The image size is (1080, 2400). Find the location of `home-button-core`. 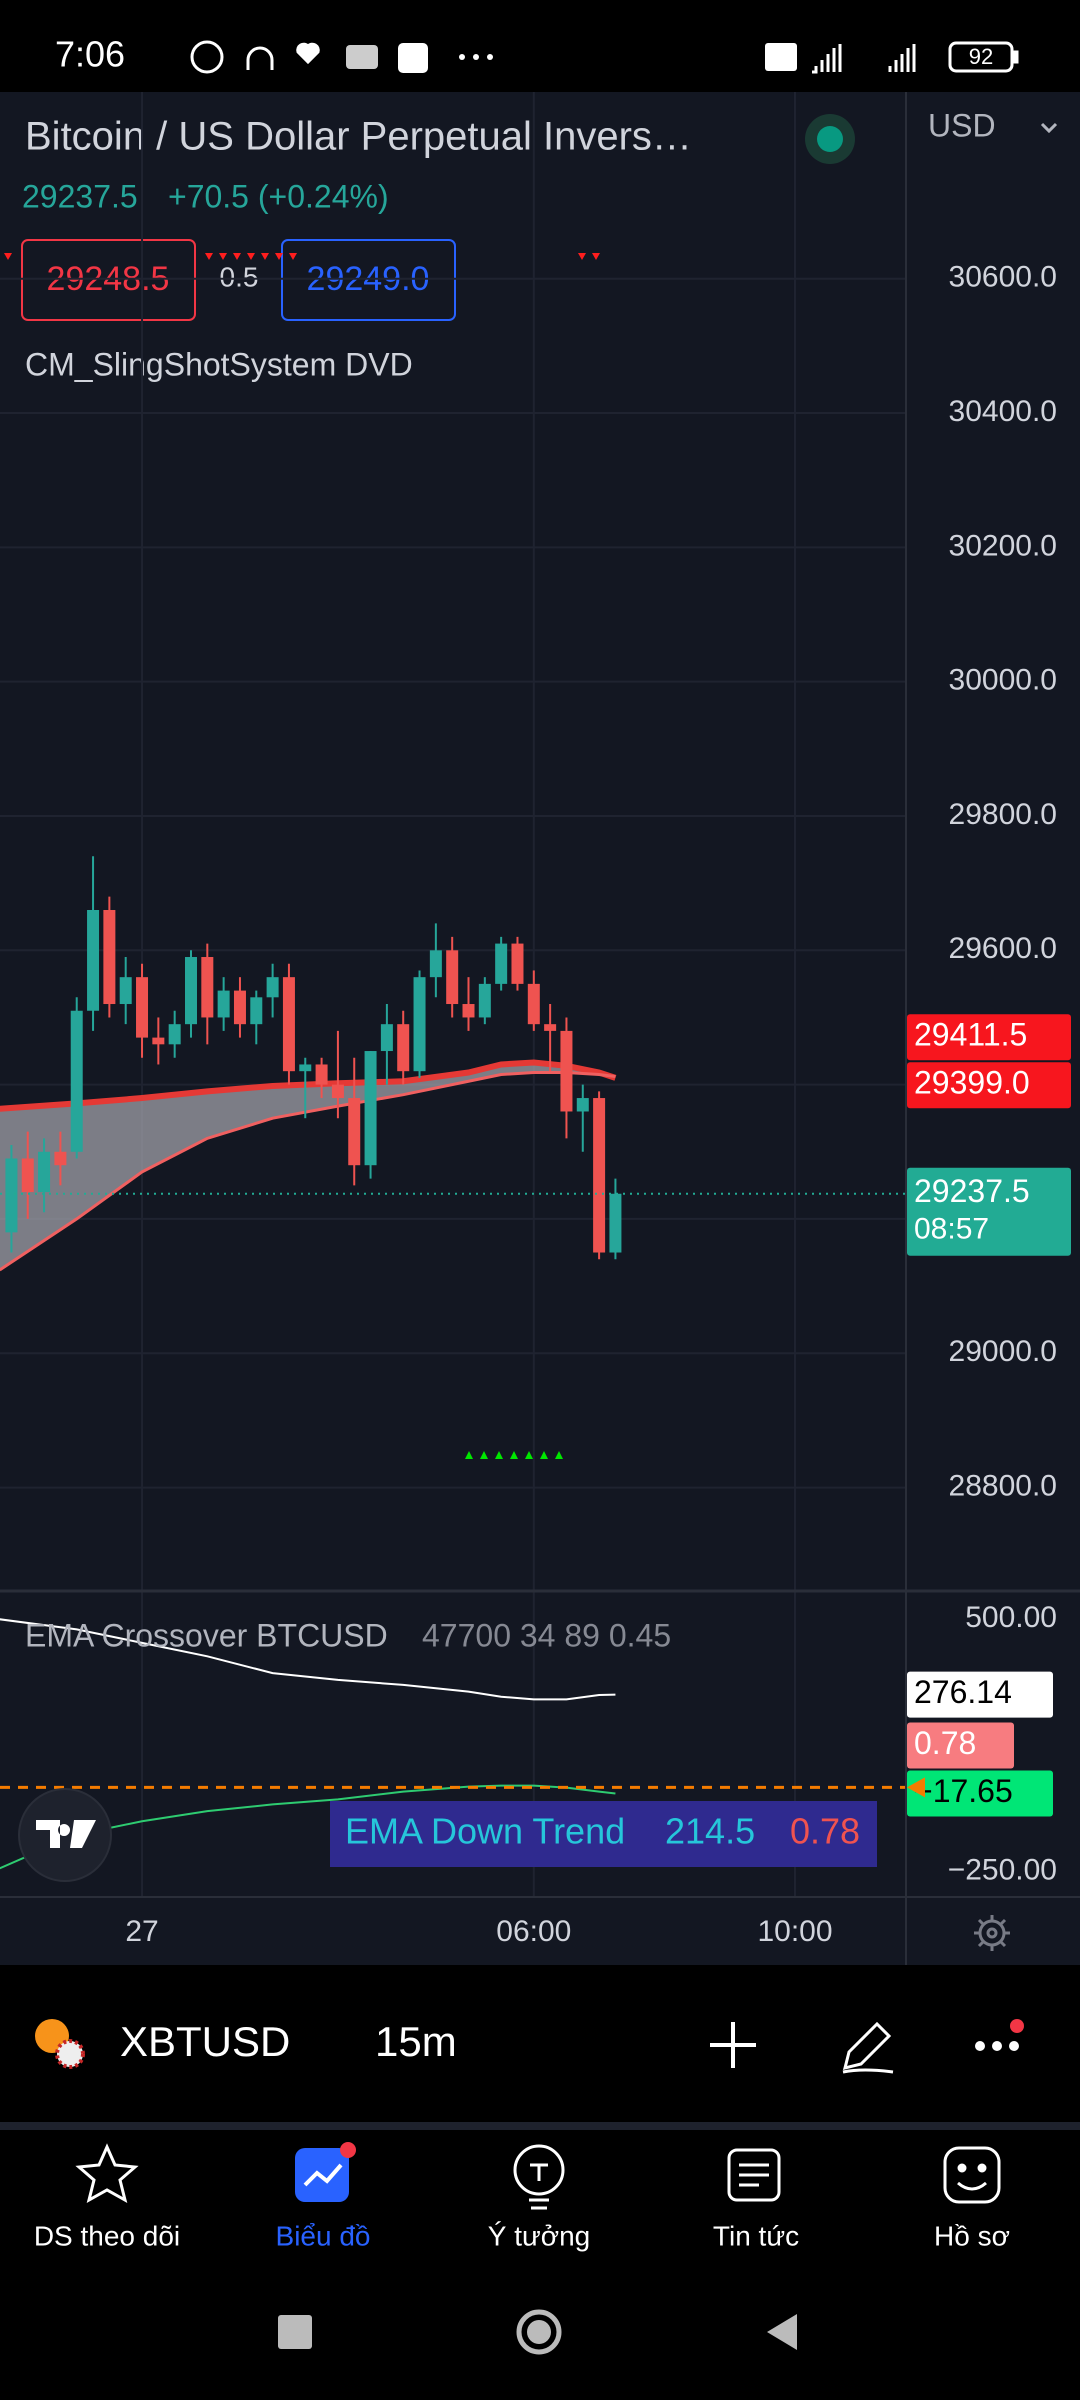

home-button-core is located at coordinates (539, 2332).